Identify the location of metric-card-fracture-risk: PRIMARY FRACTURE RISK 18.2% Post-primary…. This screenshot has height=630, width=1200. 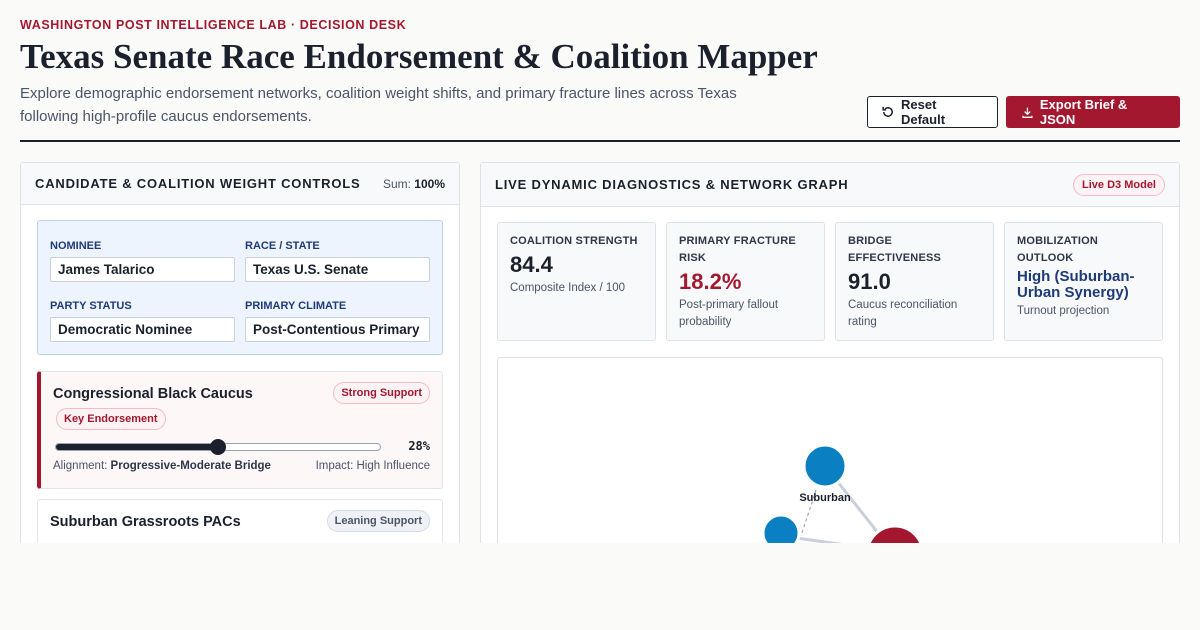
(745, 281).